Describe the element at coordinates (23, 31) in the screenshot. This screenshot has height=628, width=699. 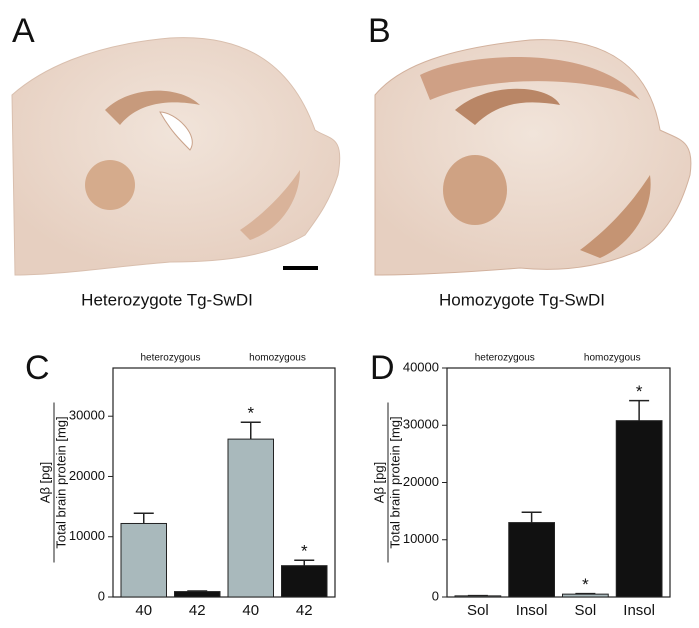
I see `panel-label: A` at that location.